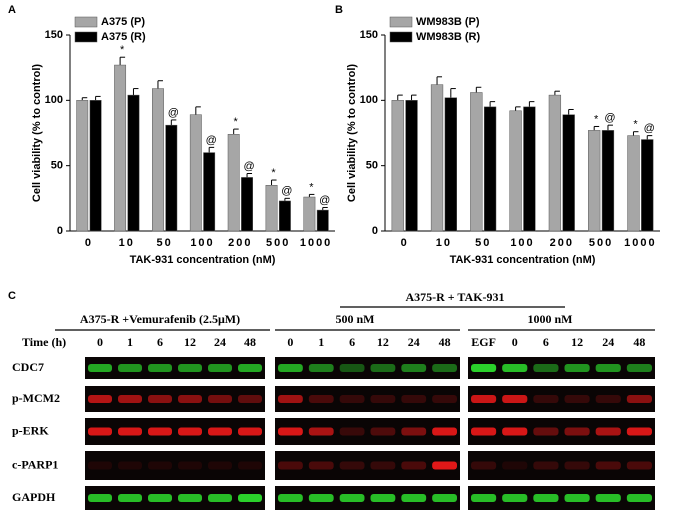 This screenshot has height=514, width=685. Describe the element at coordinates (321, 342) in the screenshot. I see `lane-label: 1` at that location.